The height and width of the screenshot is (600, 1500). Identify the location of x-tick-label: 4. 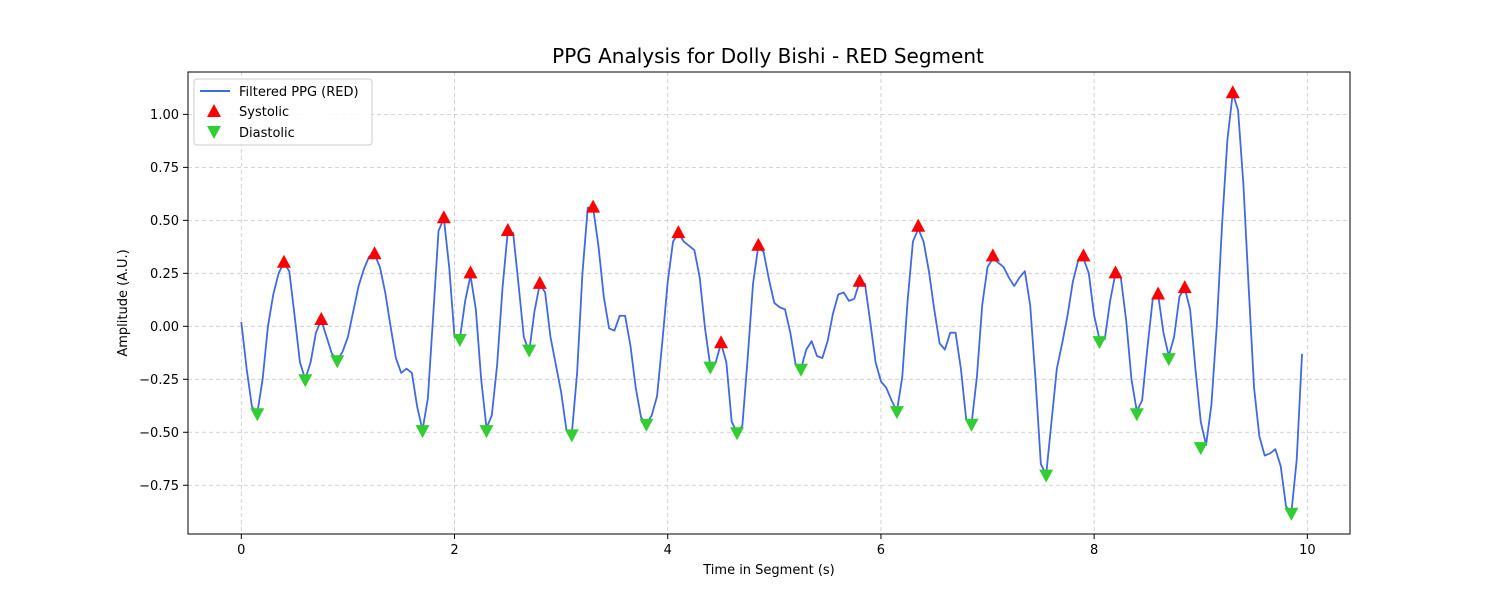
(668, 550).